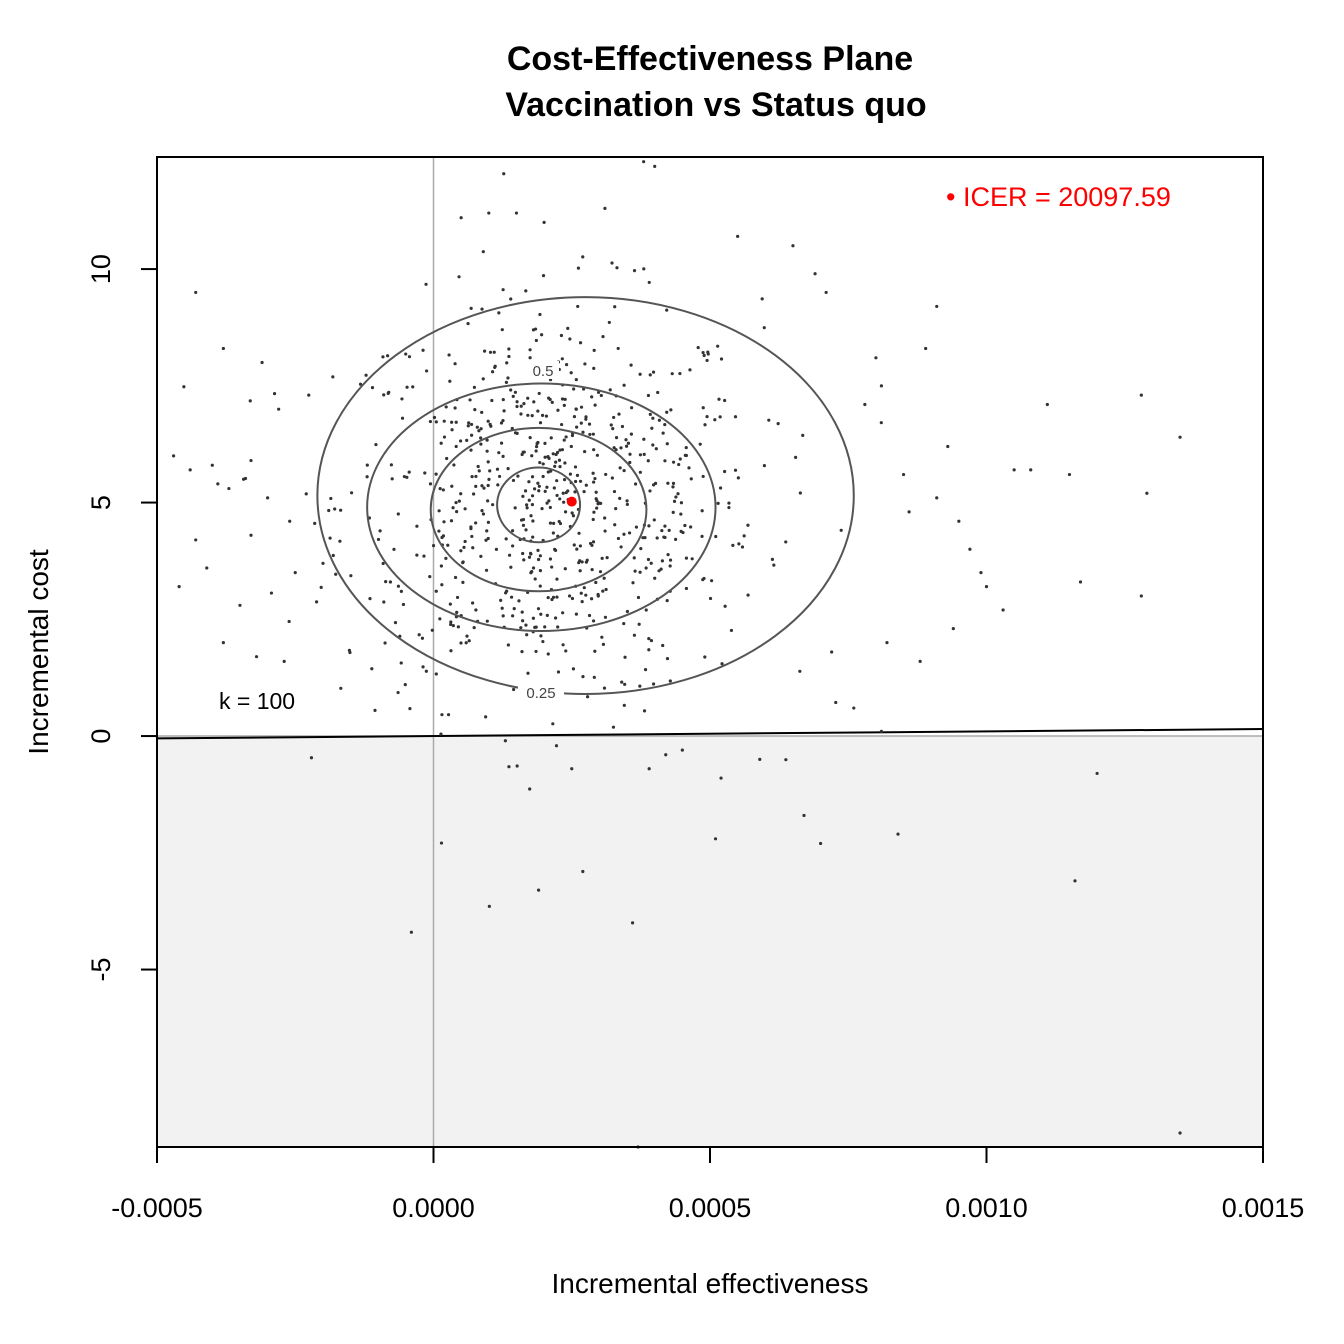 This screenshot has height=1344, width=1344. I want to click on contour-label-gap, so click(543, 370).